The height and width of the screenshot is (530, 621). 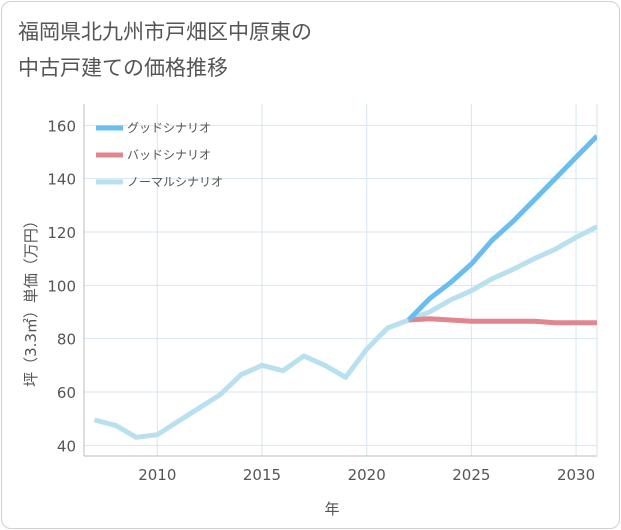 What do you see at coordinates (169, 128) in the screenshot?
I see `legend-label-good: グッドシナリオ` at bounding box center [169, 128].